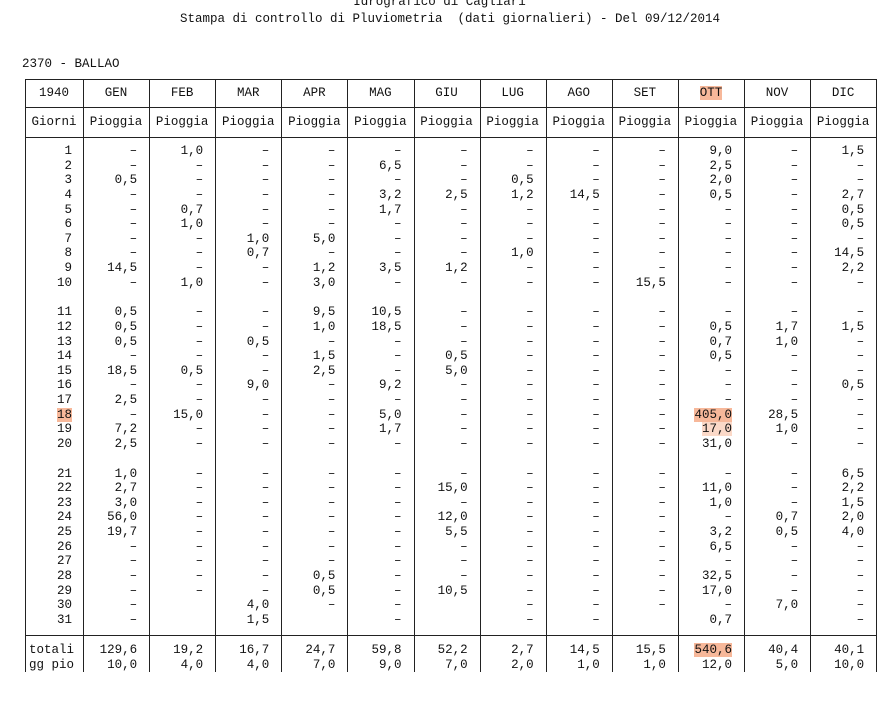 This screenshot has height=721, width=879. What do you see at coordinates (126, 400) in the screenshot?
I see `rain-value: 2,5` at bounding box center [126, 400].